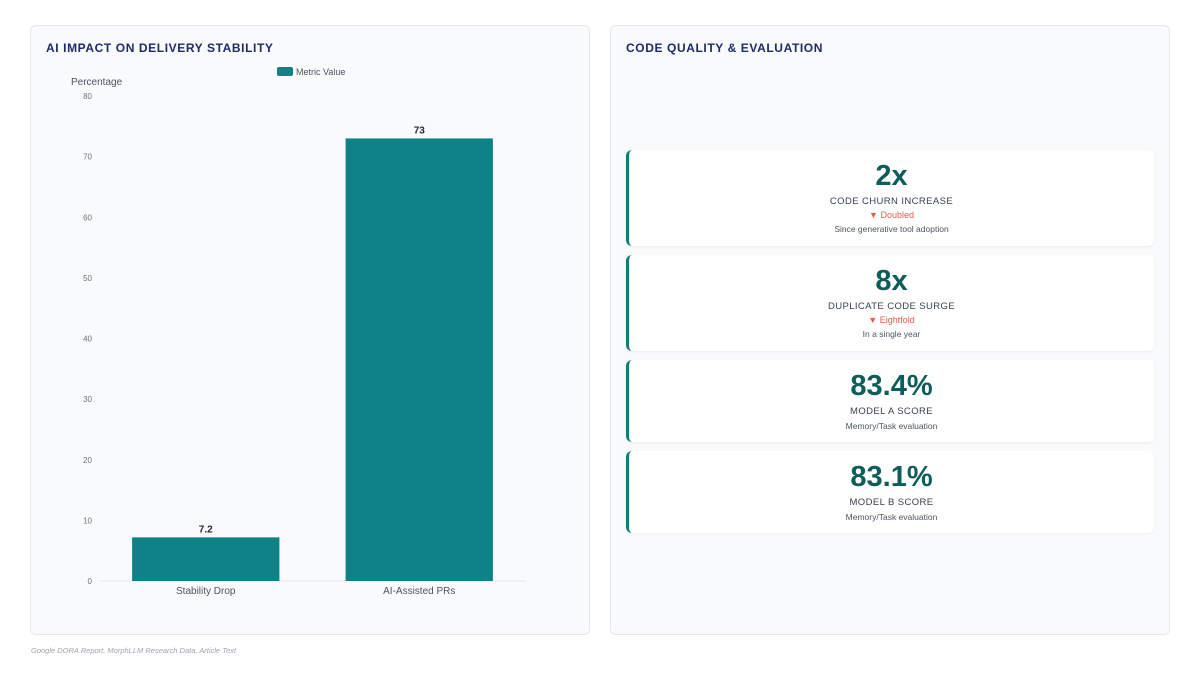 This screenshot has height=675, width=1200. Describe the element at coordinates (87, 157) in the screenshot. I see `y-tick-label: 70` at that location.